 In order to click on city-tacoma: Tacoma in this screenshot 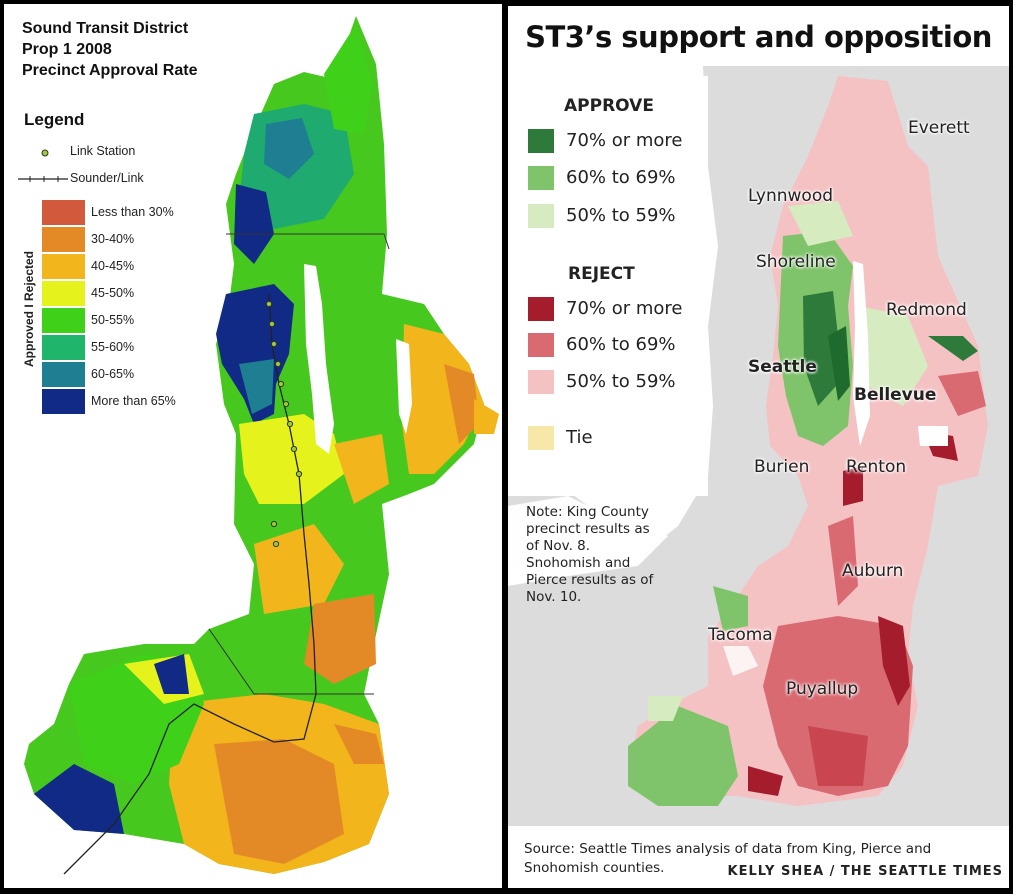, I will do `click(740, 635)`.